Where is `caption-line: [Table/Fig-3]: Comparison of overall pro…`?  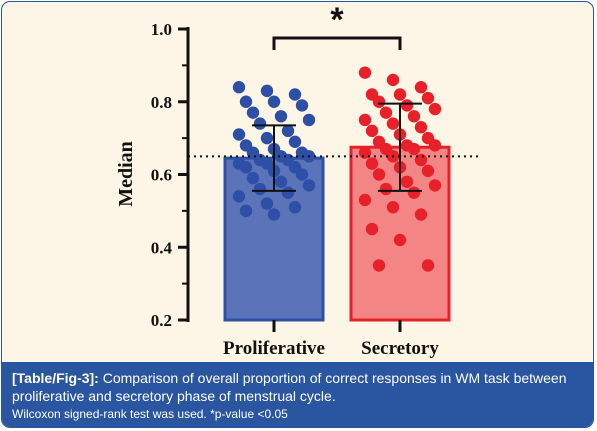
caption-line: [Table/Fig-3]: Comparison of overall pro… is located at coordinates (298, 387).